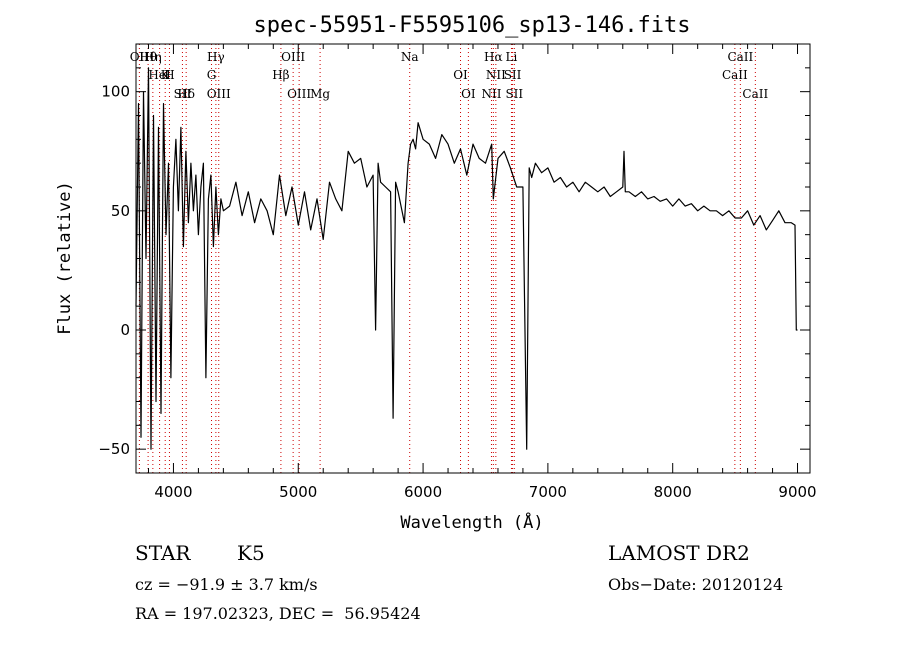 The width and height of the screenshot is (900, 650). What do you see at coordinates (548, 492) in the screenshot?
I see `x-tick-label: 7000` at bounding box center [548, 492].